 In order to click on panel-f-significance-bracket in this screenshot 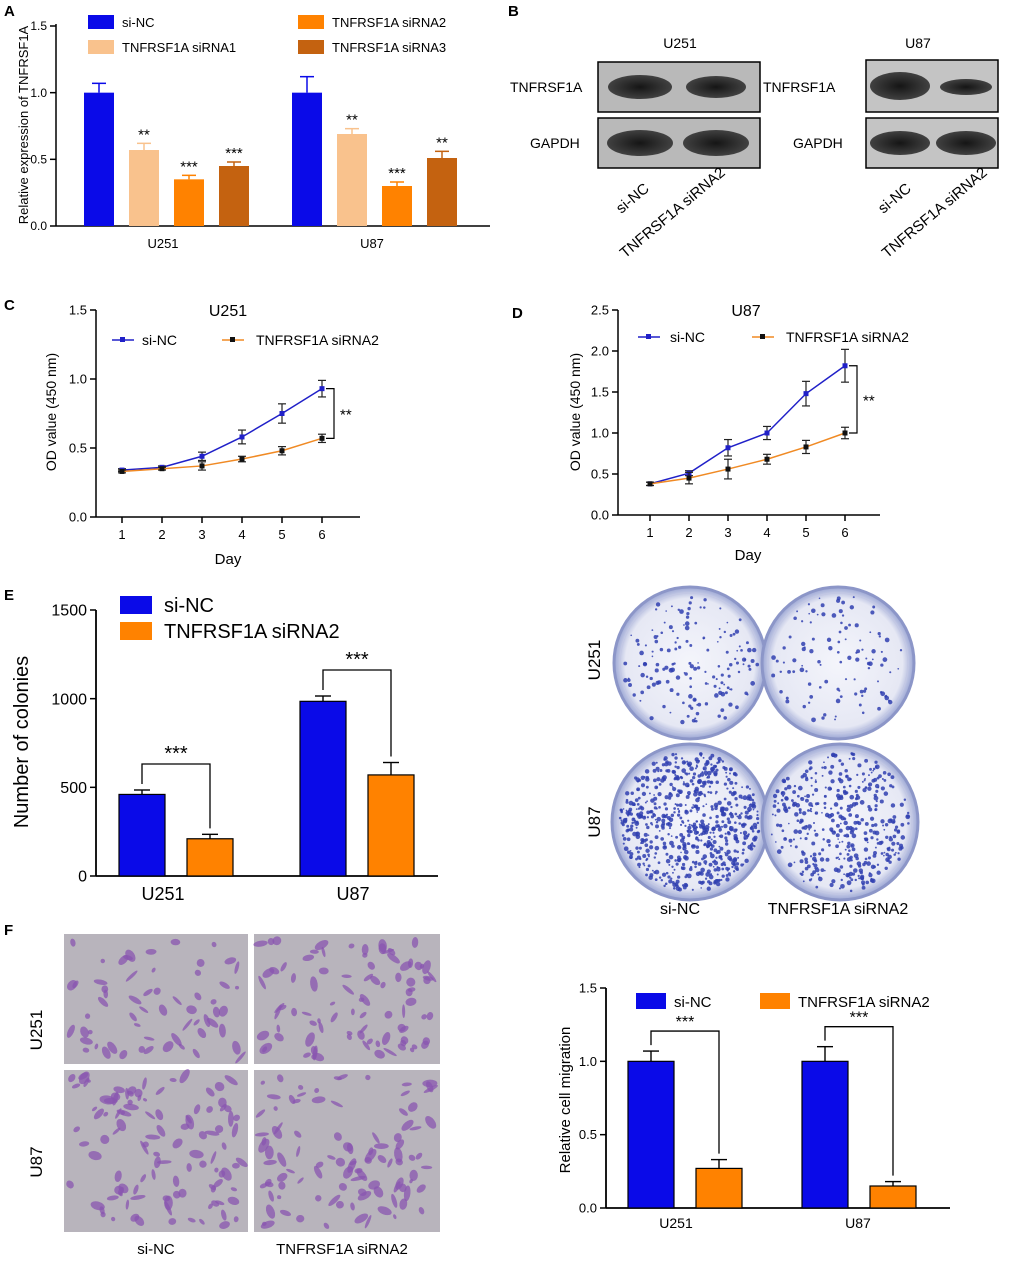, I will do `click(859, 1101)`.